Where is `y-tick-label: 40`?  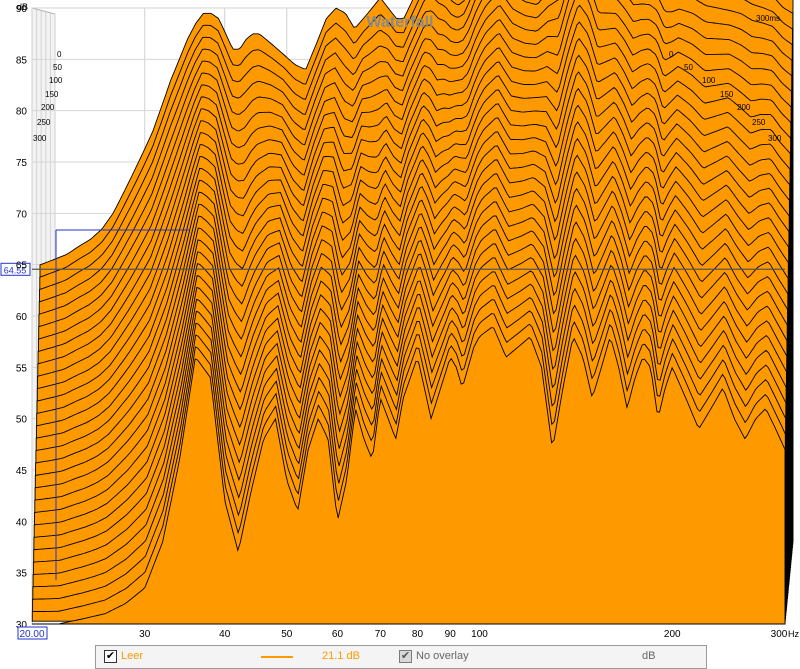
y-tick-label: 40 is located at coordinates (22, 522).